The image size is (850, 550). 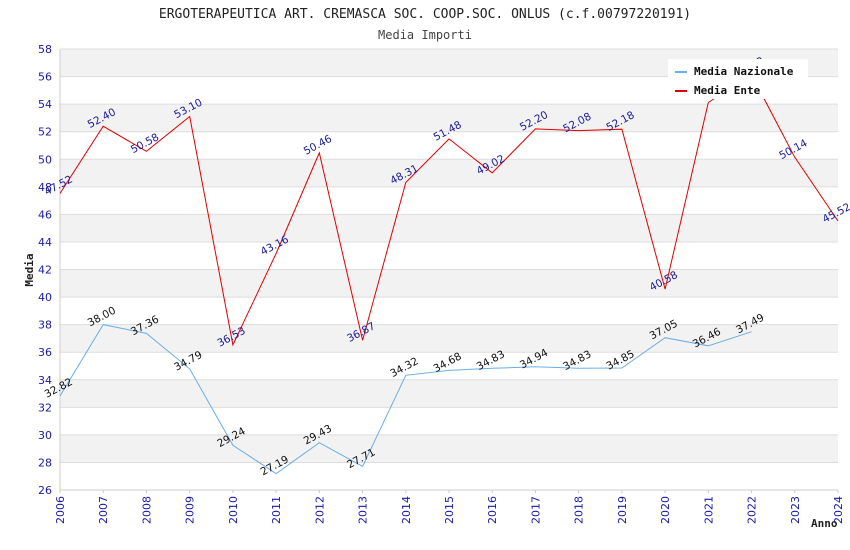 What do you see at coordinates (45, 49) in the screenshot?
I see `y-tick-label: 58` at bounding box center [45, 49].